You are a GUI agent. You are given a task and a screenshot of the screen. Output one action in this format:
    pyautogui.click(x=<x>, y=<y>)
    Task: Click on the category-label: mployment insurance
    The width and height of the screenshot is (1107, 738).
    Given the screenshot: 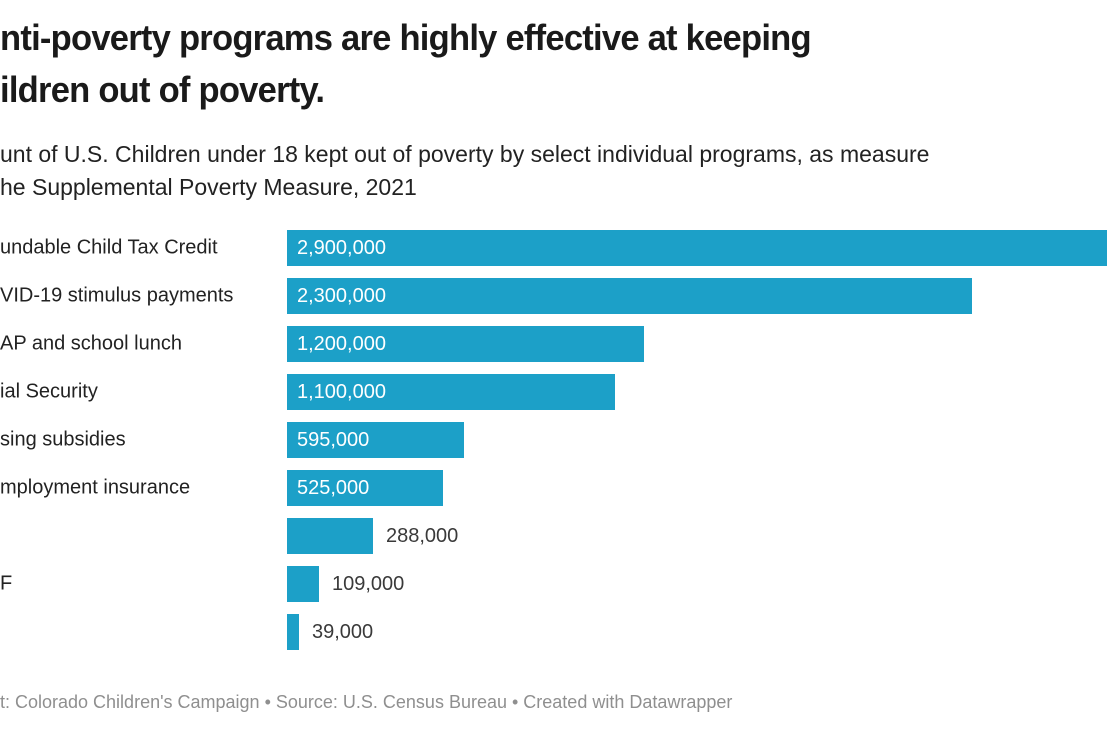 What is the action you would take?
    pyautogui.click(x=95, y=487)
    